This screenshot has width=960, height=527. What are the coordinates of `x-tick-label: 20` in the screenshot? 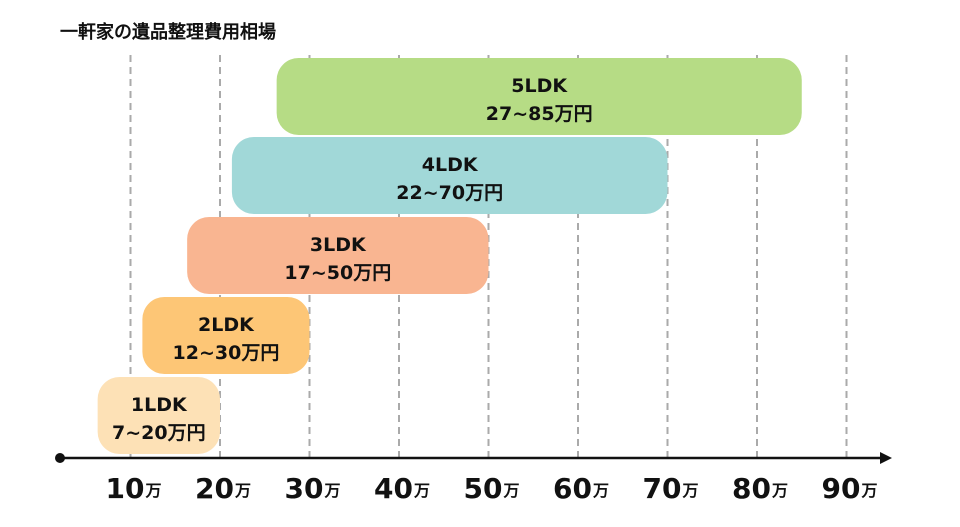 It's located at (214, 488).